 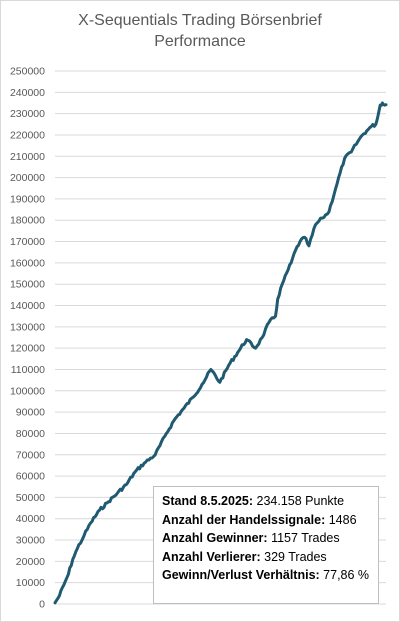 What do you see at coordinates (42, 605) in the screenshot?
I see `y-tick-label: 0` at bounding box center [42, 605].